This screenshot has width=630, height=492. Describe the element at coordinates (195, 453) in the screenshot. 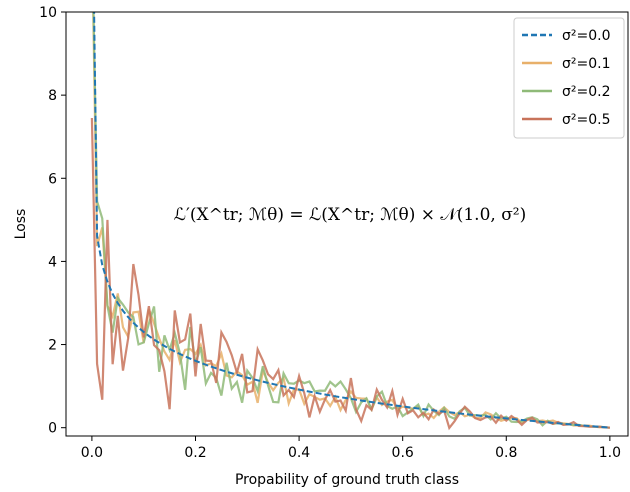

I see `x-tick-label-1: 0.2` at that location.